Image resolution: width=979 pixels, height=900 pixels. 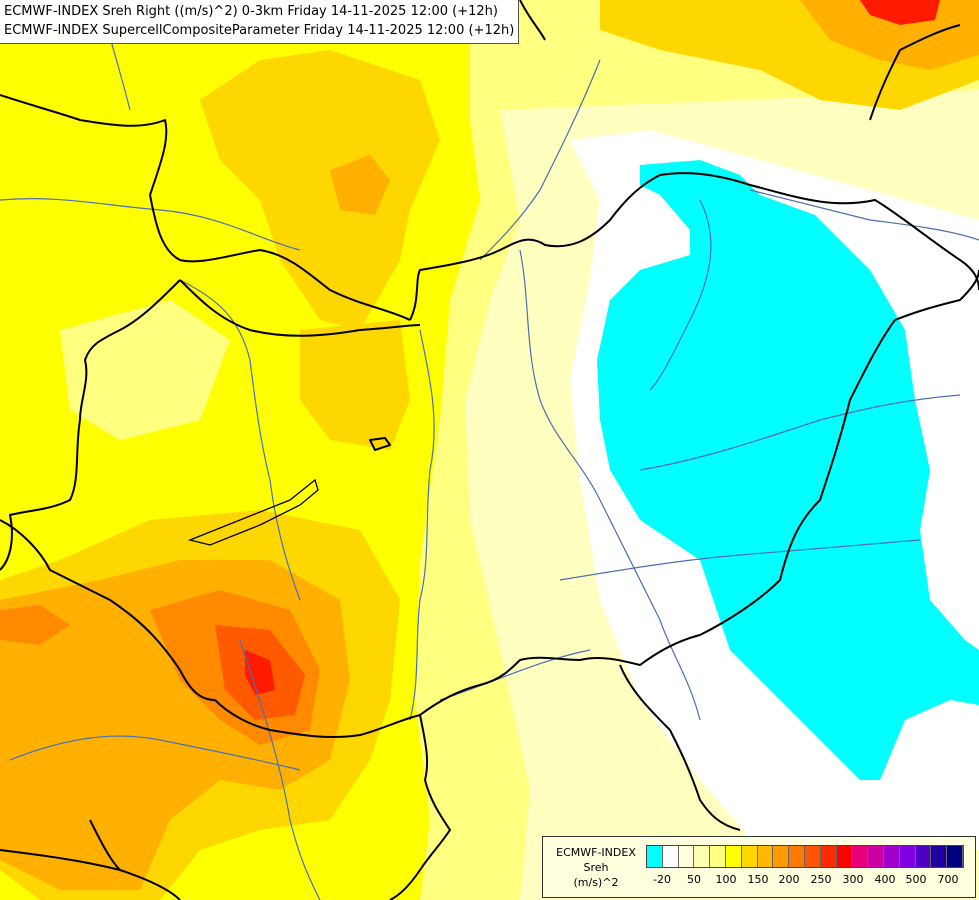 What do you see at coordinates (808, 881) in the screenshot?
I see `legend-tick-labels: -20 50 100 150 200 250 300 400 500 700` at bounding box center [808, 881].